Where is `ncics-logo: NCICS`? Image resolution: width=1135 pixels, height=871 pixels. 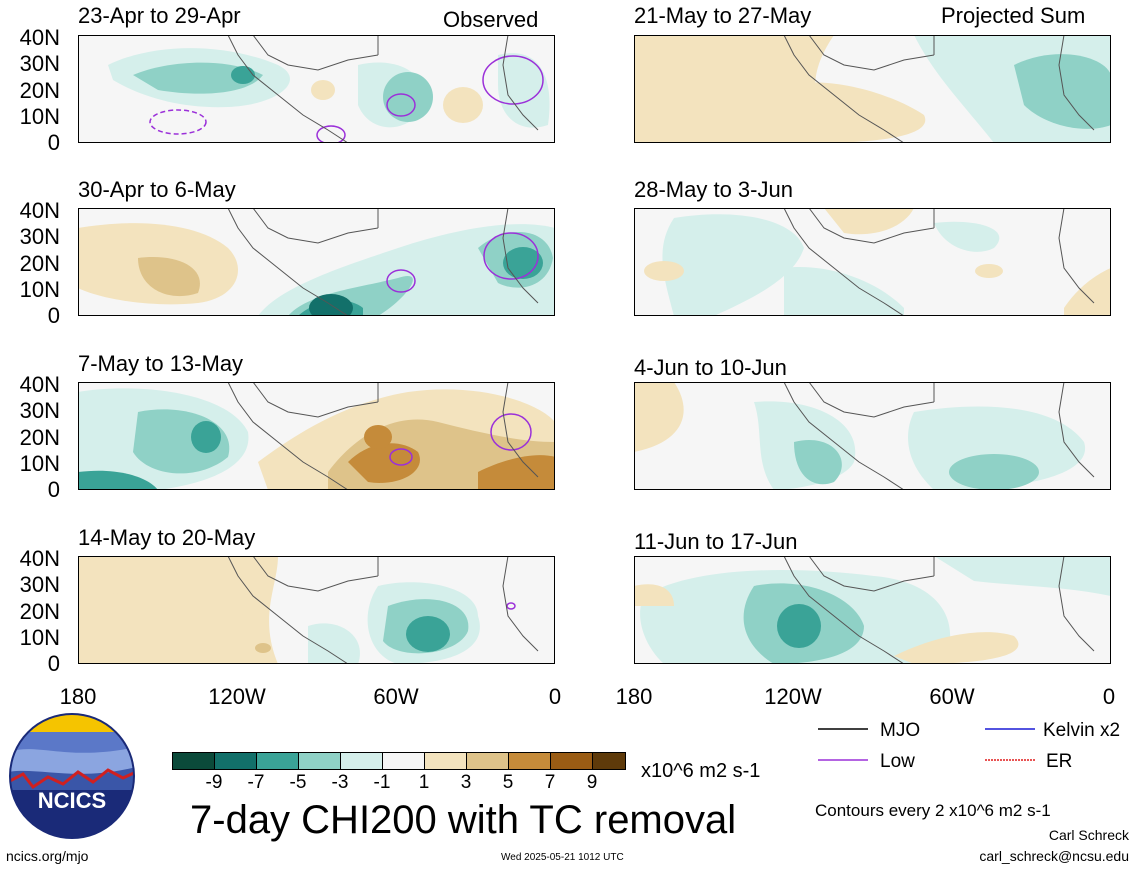
ncics-logo: NCICS is located at coordinates (72, 776).